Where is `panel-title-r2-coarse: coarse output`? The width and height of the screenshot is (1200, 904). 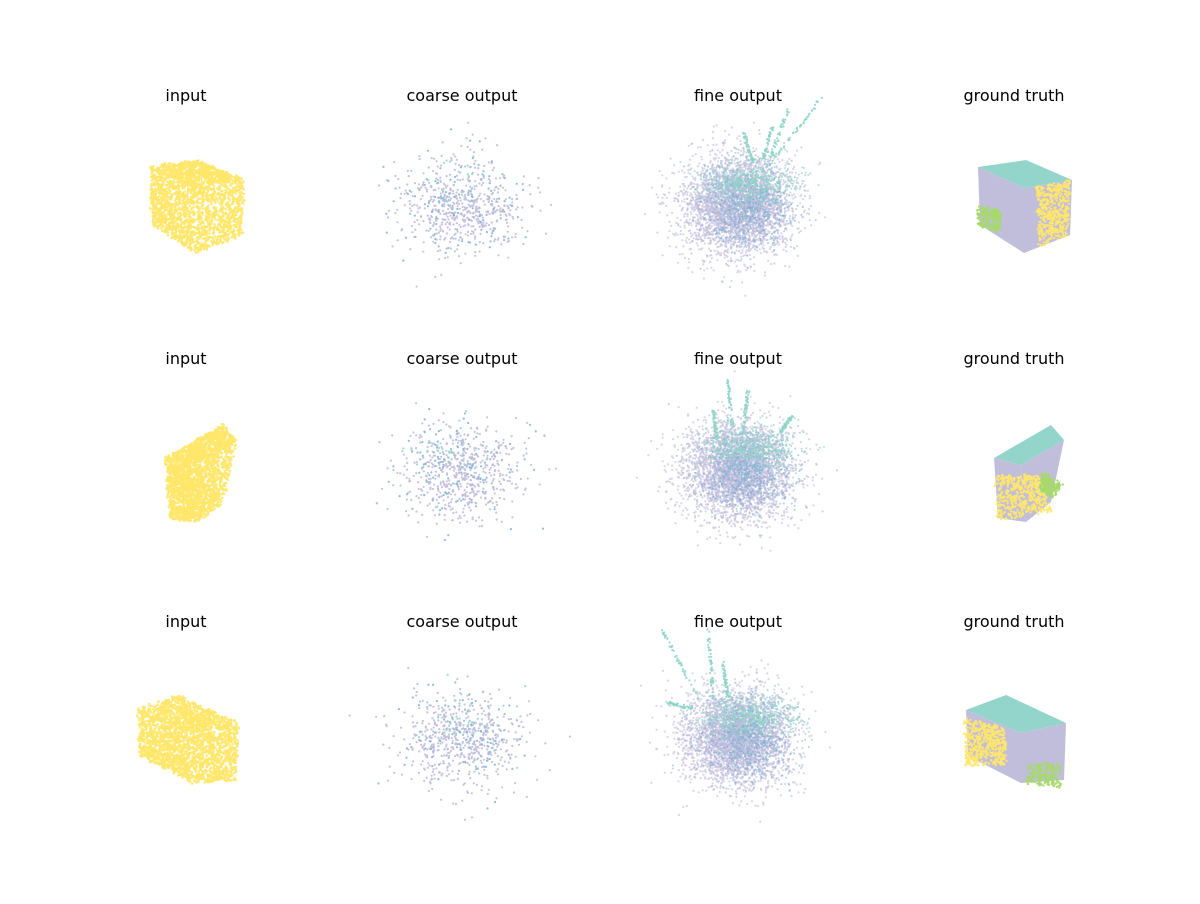 panel-title-r2-coarse: coarse output is located at coordinates (461, 358).